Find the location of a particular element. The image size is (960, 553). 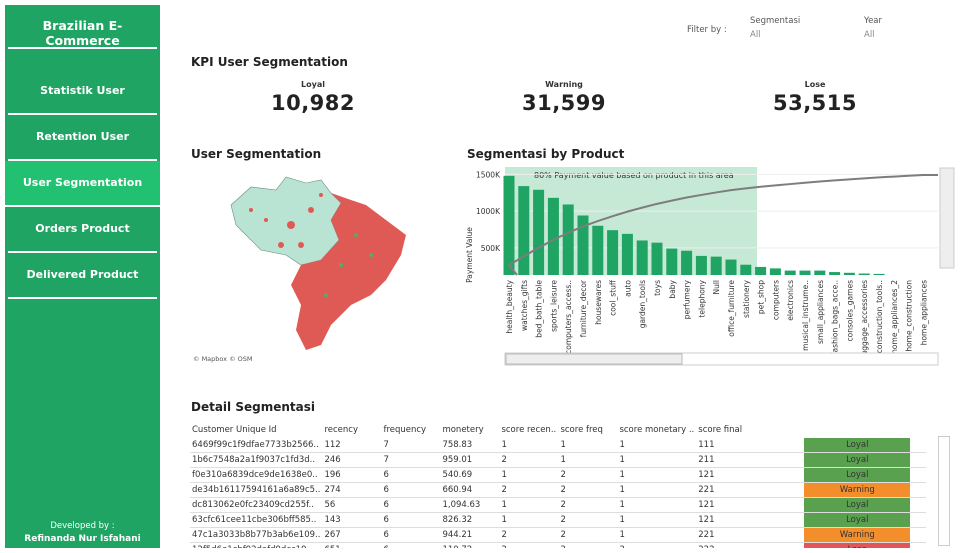

bar-construction_tools.. is located at coordinates (879, 274).